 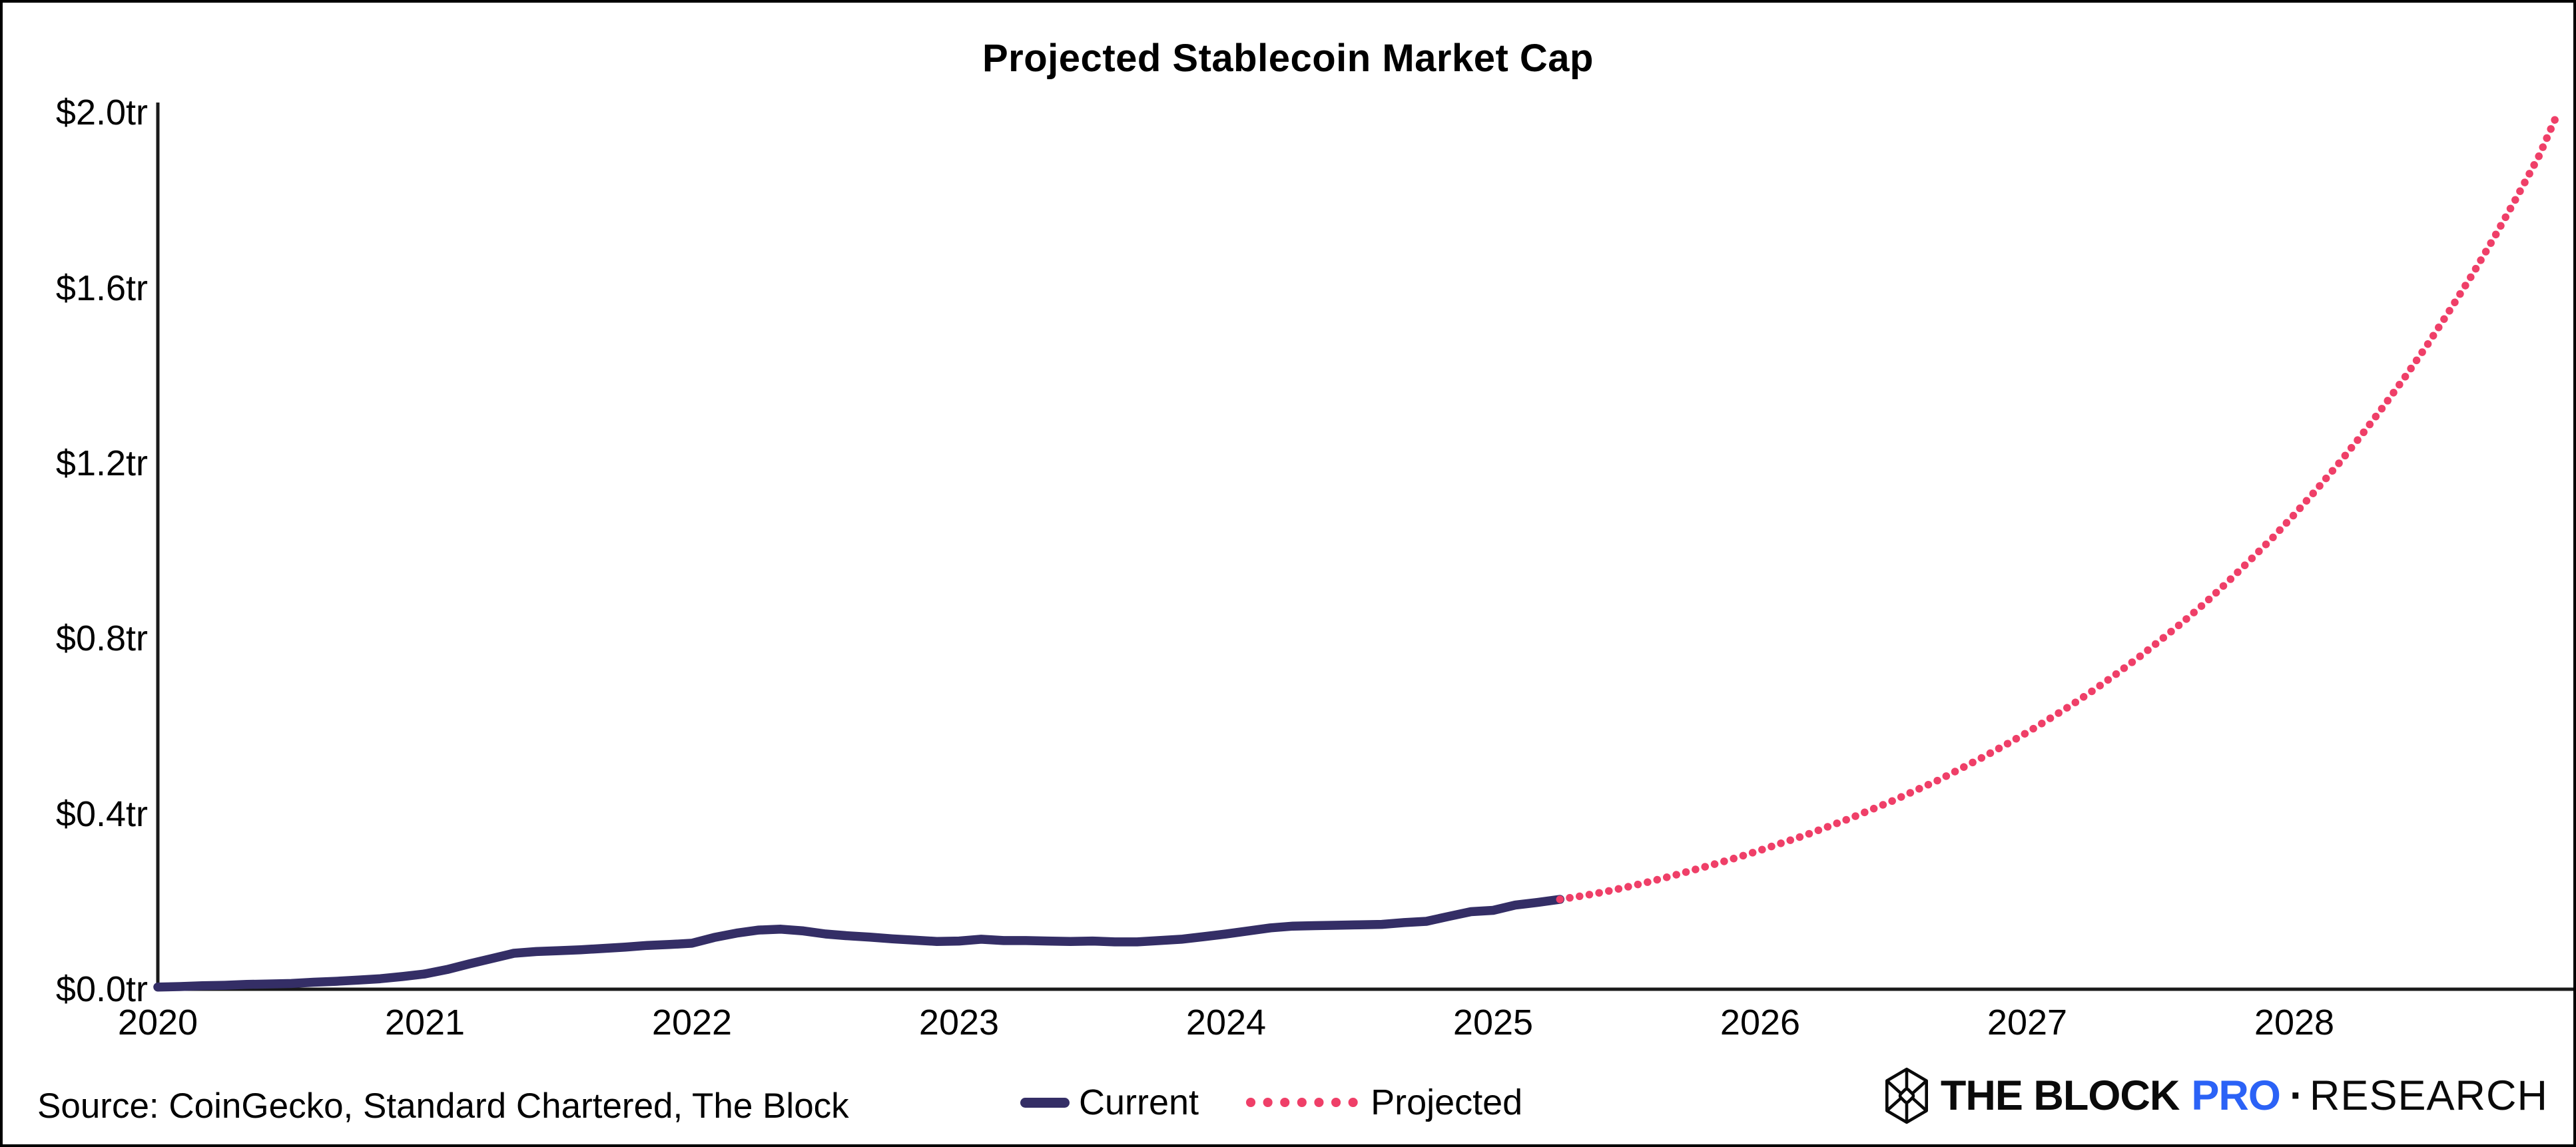 I want to click on chart-legend: Current Projected, so click(x=1271, y=1102).